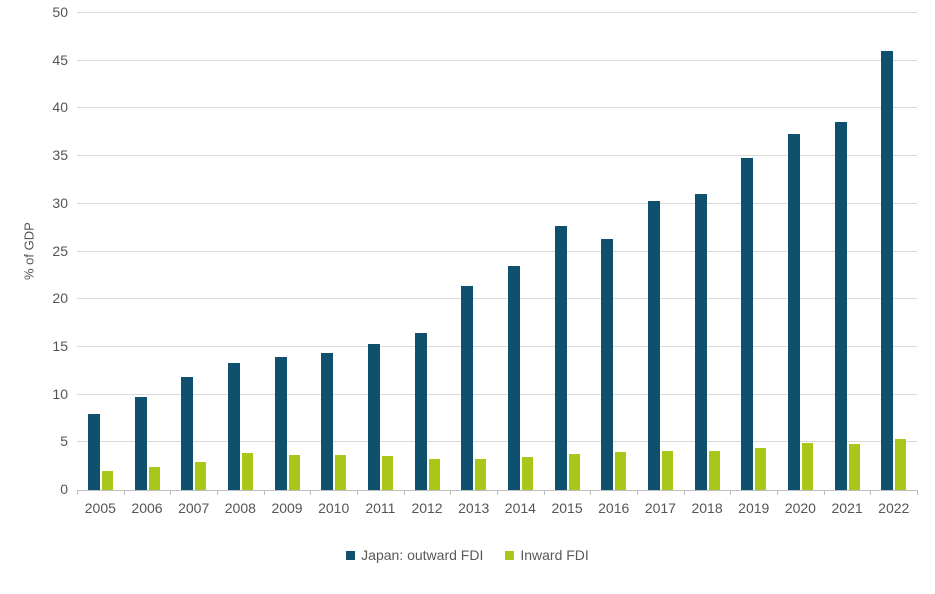 The height and width of the screenshot is (594, 935). What do you see at coordinates (854, 467) in the screenshot?
I see `bar-inward-2021` at bounding box center [854, 467].